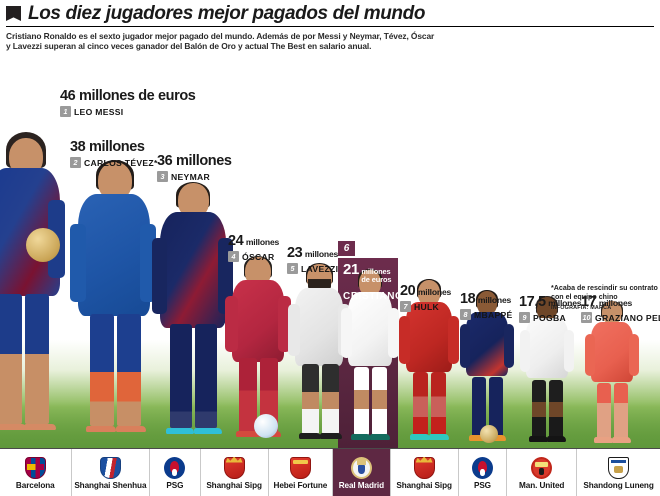 This screenshot has width=660, height=496. What do you see at coordinates (542, 467) in the screenshot?
I see `man-united-crest-icon` at bounding box center [542, 467].